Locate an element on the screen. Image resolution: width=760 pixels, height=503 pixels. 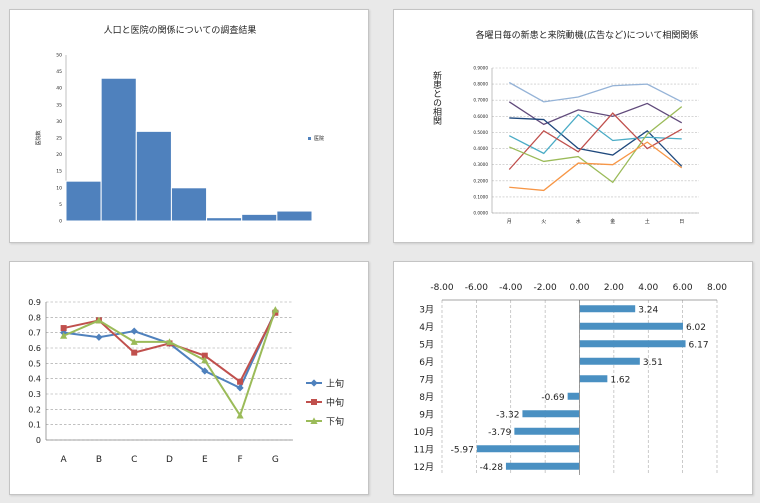
x-tick-label: 金 is located at coordinates (612, 221).